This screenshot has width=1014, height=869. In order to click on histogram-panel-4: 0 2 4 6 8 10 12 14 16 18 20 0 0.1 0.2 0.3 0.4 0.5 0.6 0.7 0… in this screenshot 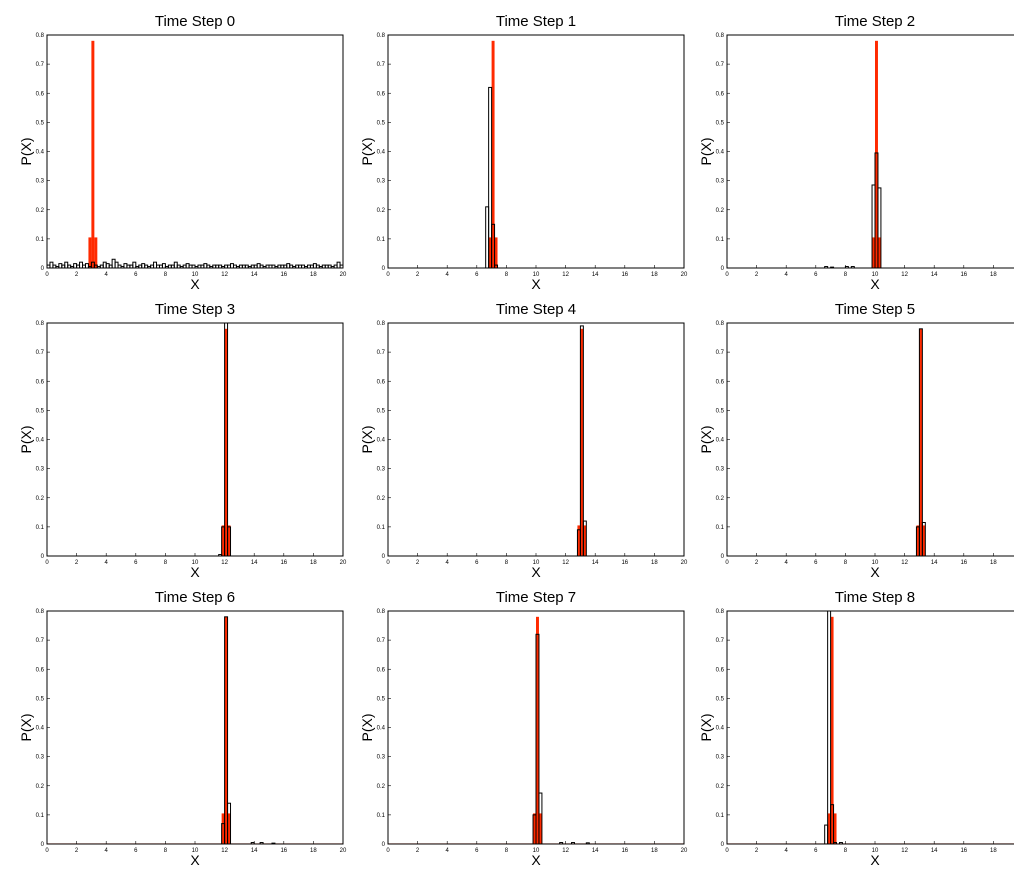, I will do `click(523, 440)`.